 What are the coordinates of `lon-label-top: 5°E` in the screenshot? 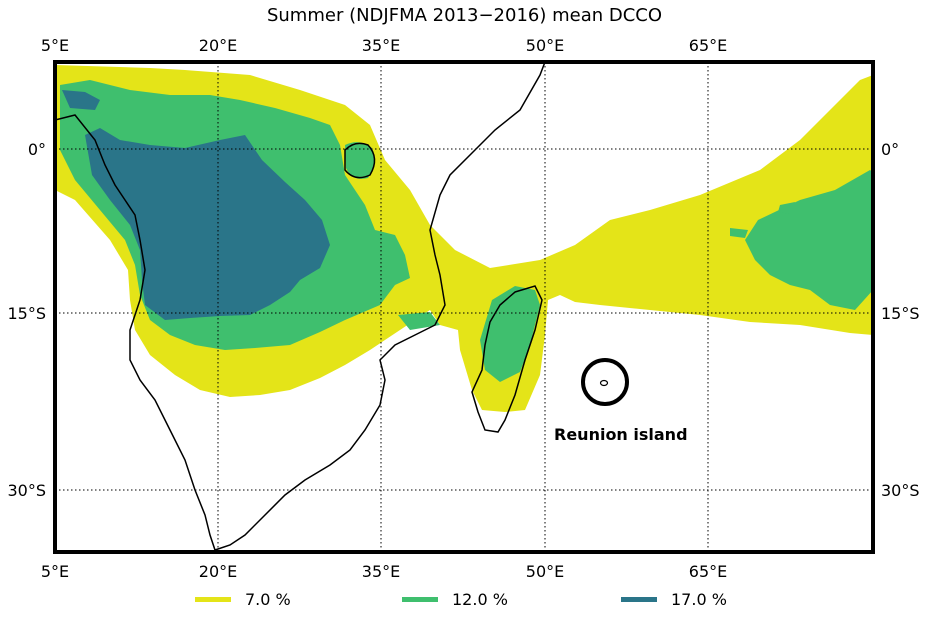 It's located at (55, 45).